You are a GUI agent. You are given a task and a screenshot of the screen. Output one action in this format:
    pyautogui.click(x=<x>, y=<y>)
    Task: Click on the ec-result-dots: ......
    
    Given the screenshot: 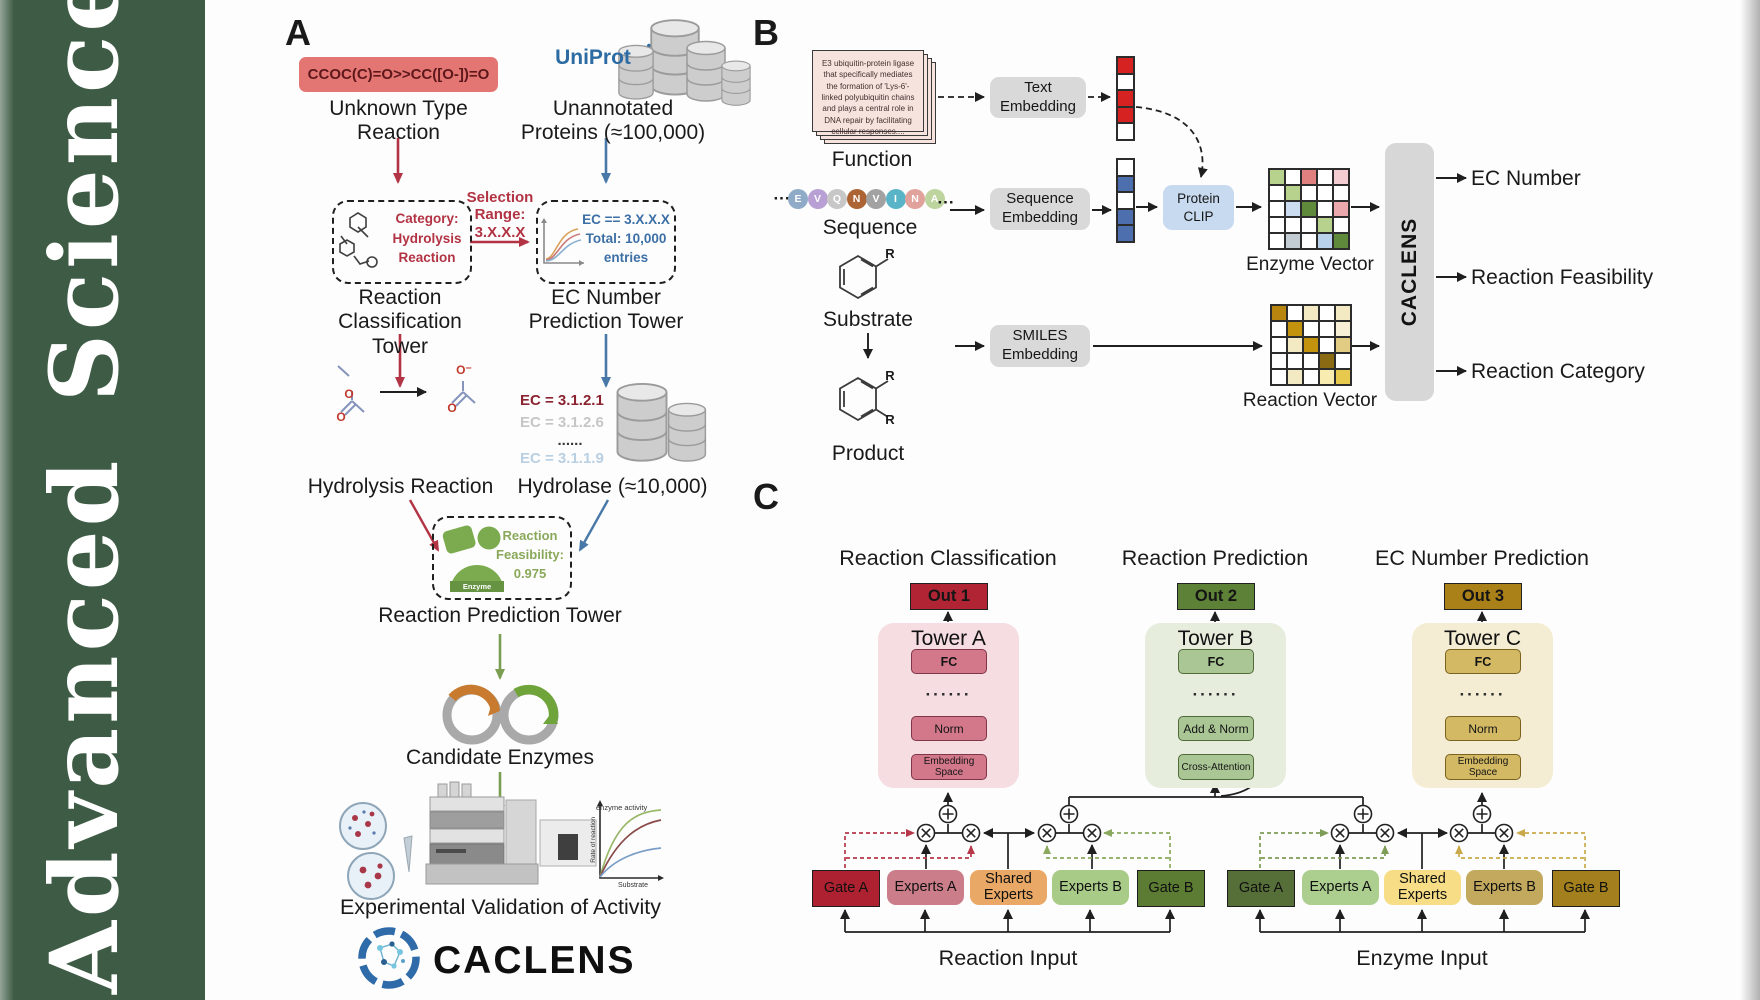 What is the action you would take?
    pyautogui.click(x=570, y=440)
    